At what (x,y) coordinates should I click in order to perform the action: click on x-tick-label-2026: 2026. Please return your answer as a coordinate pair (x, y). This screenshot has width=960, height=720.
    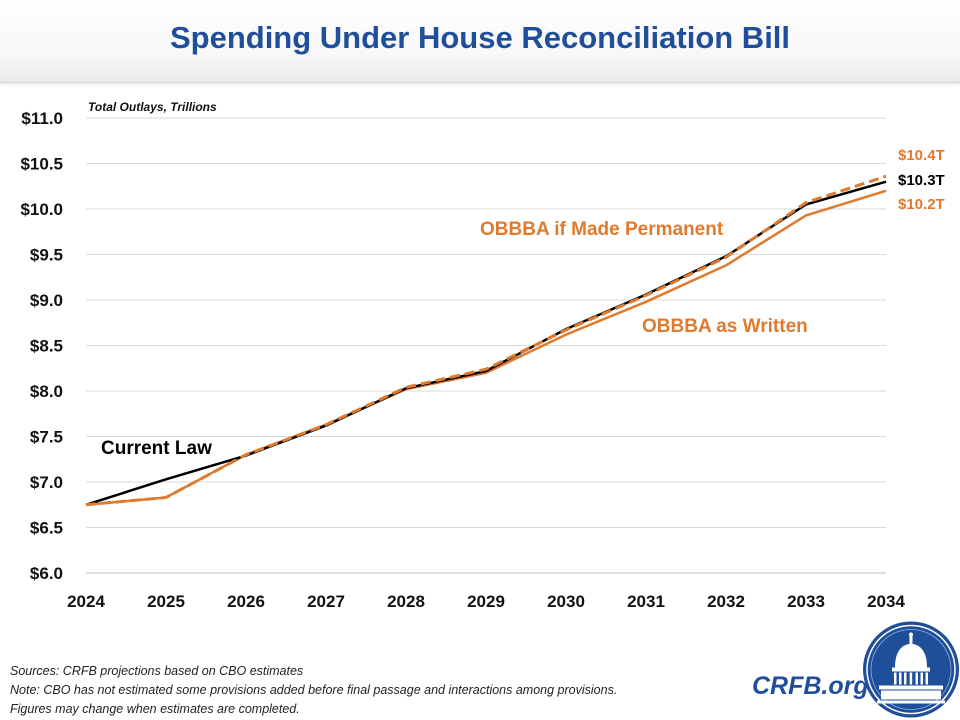
    Looking at the image, I should click on (246, 601).